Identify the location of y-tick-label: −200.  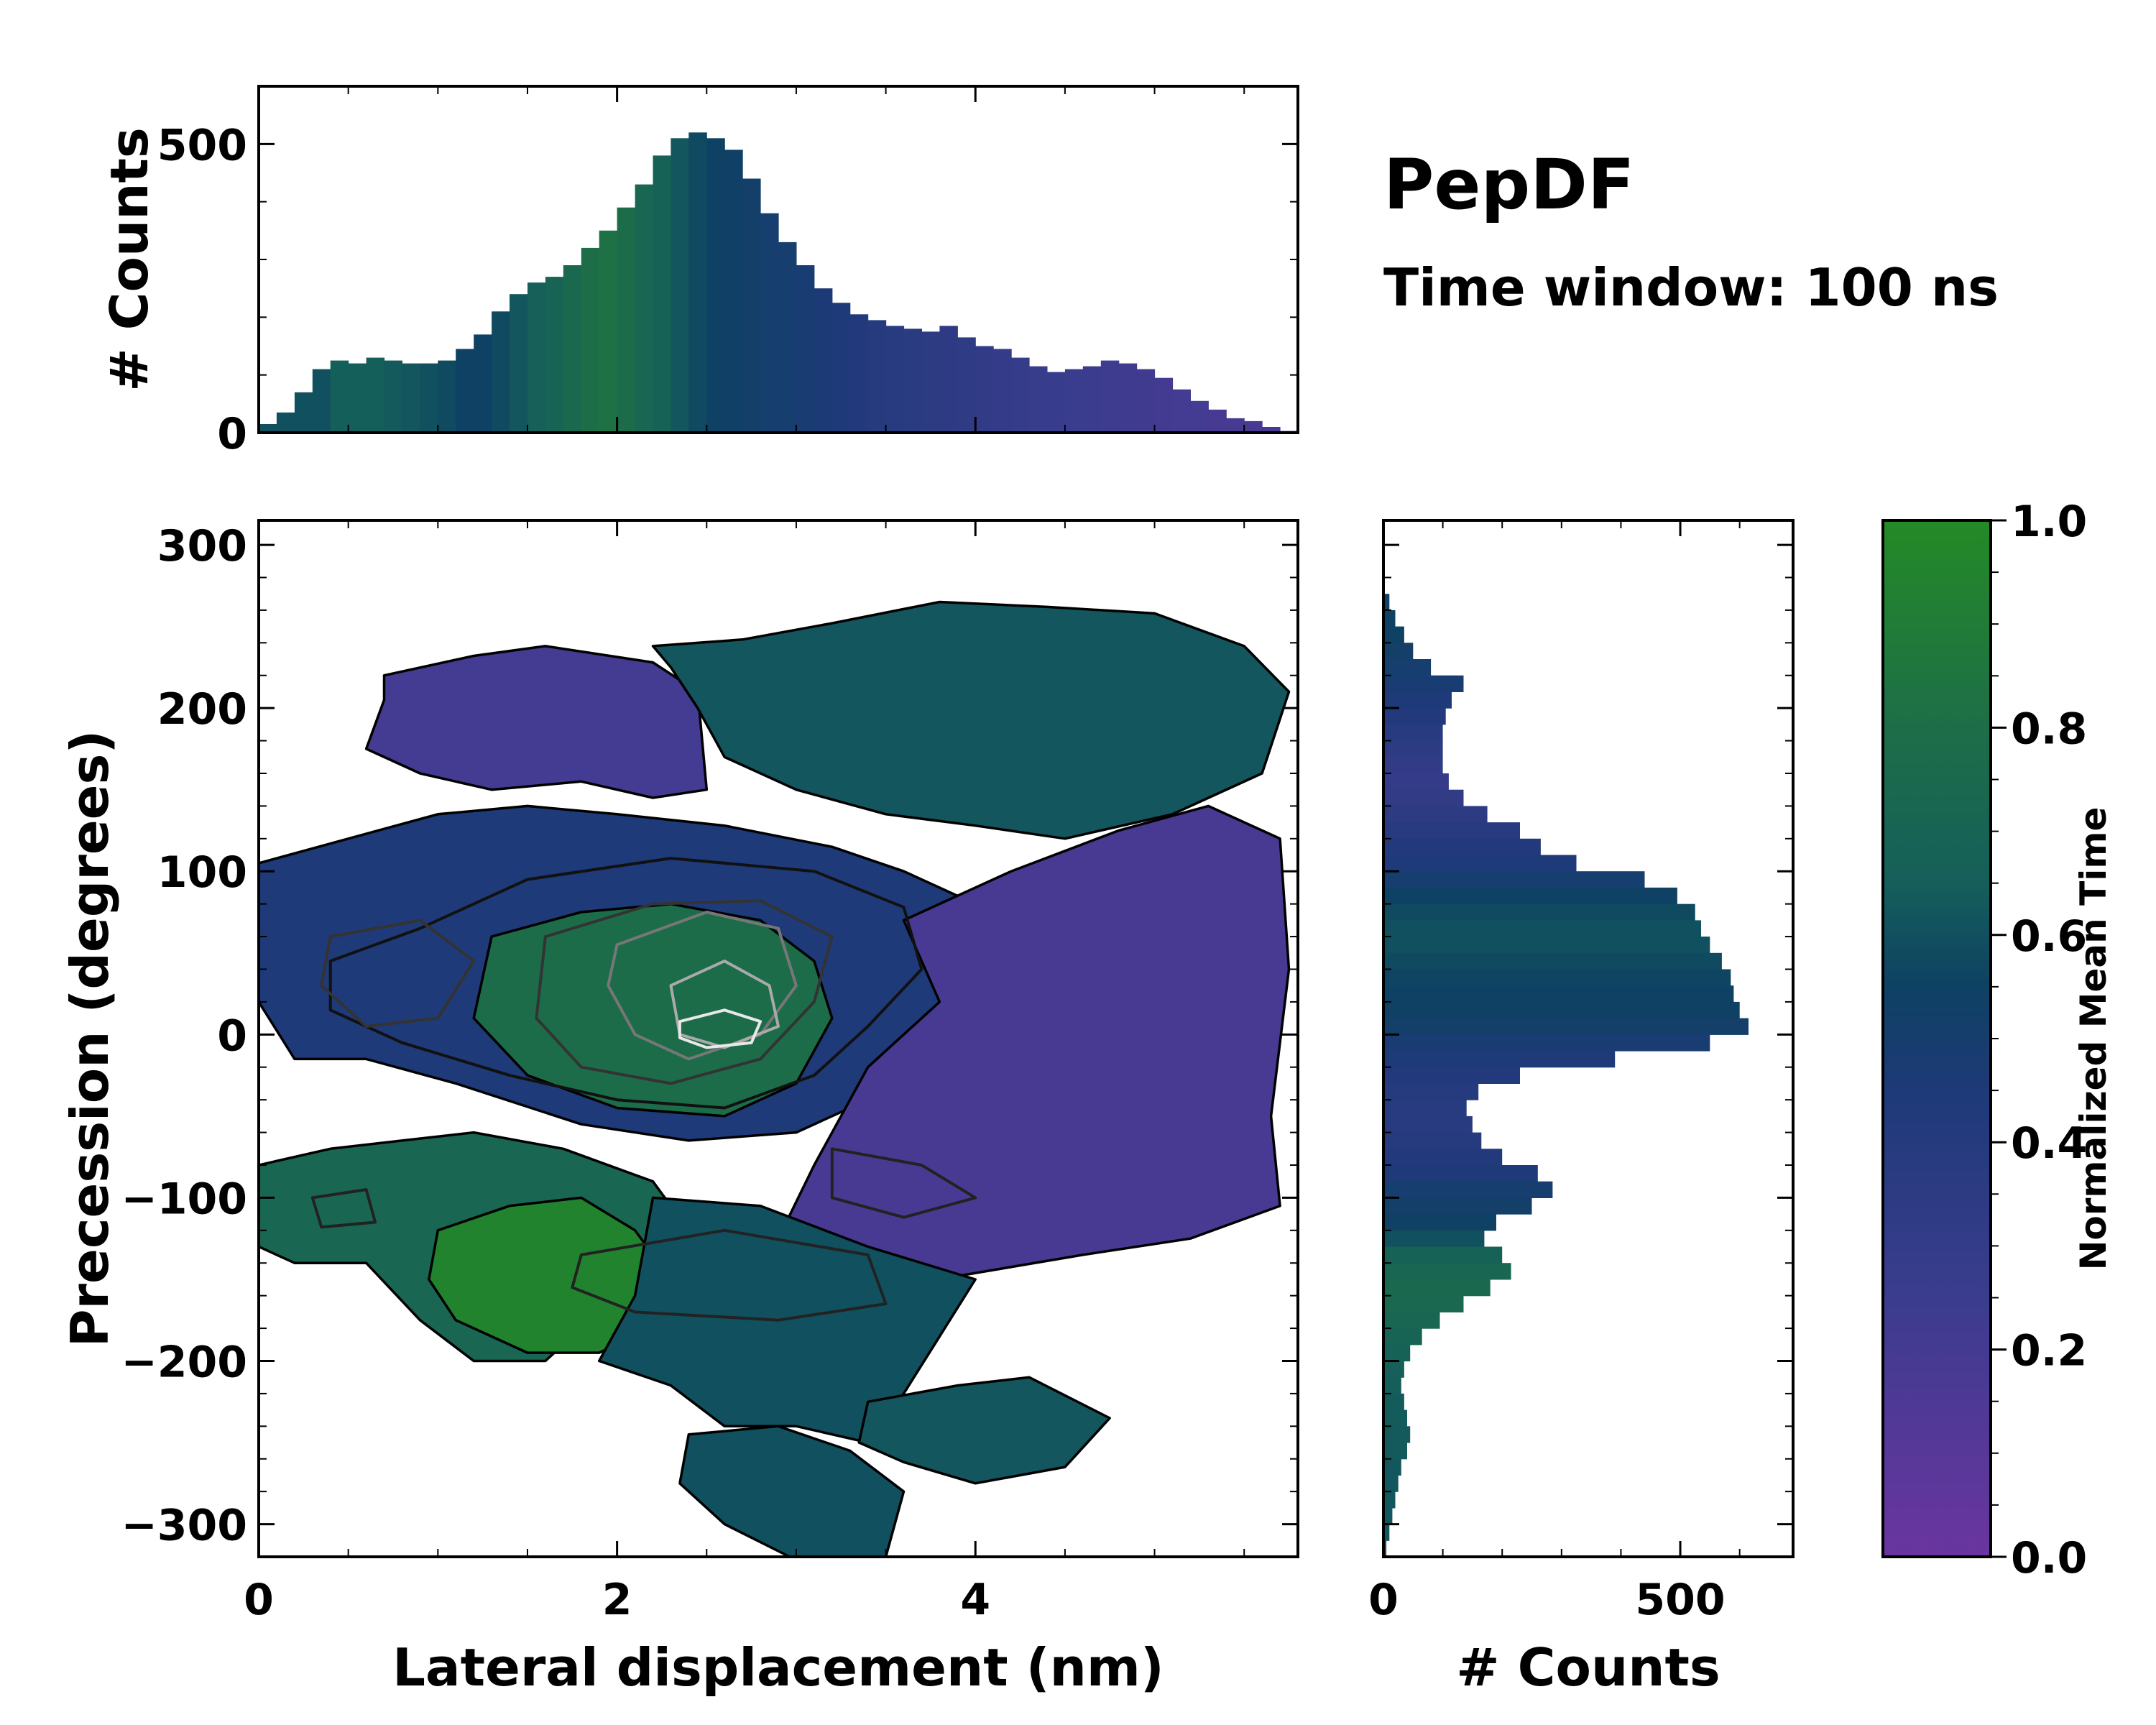
(184, 1362).